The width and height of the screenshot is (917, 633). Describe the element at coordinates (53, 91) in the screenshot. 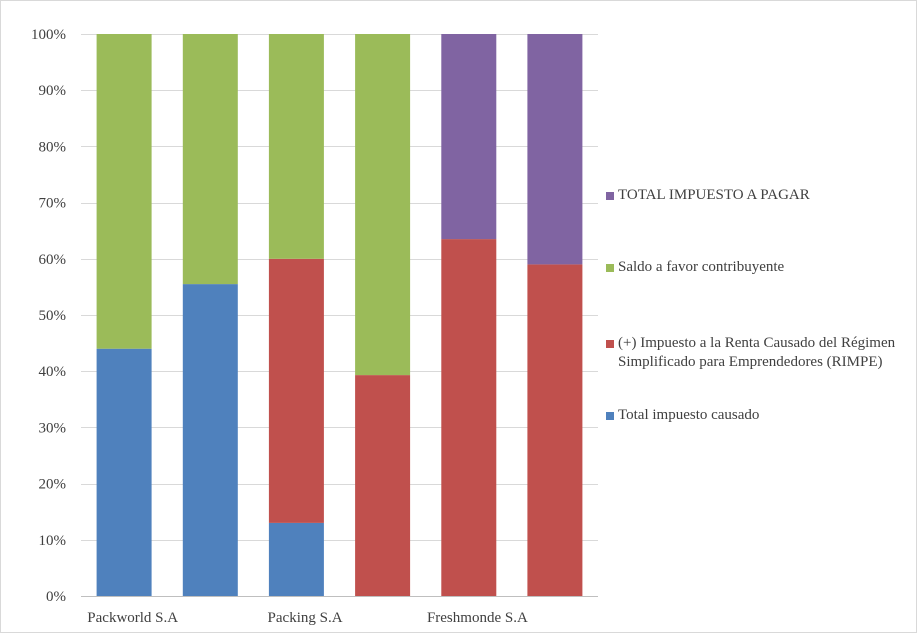

I see `y-tick-label: 90%` at that location.